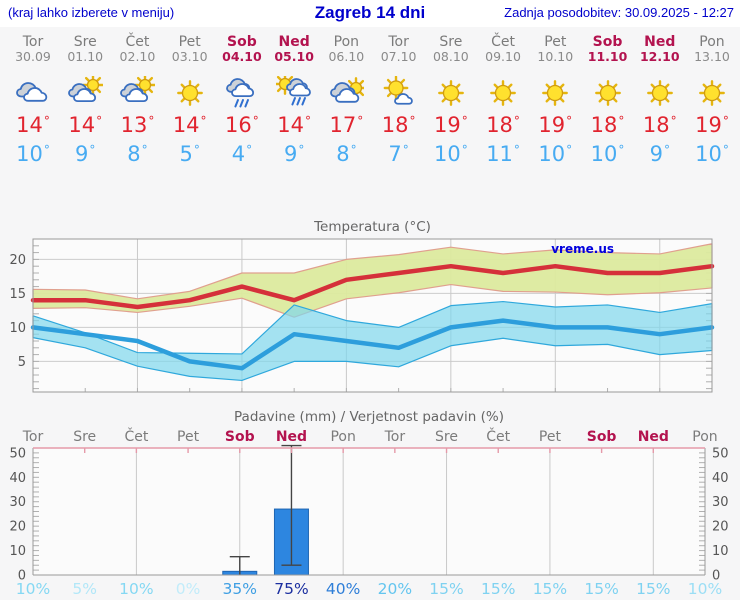  Describe the element at coordinates (582, 249) in the screenshot. I see `vreme-us-watermark: vreme.us` at that location.